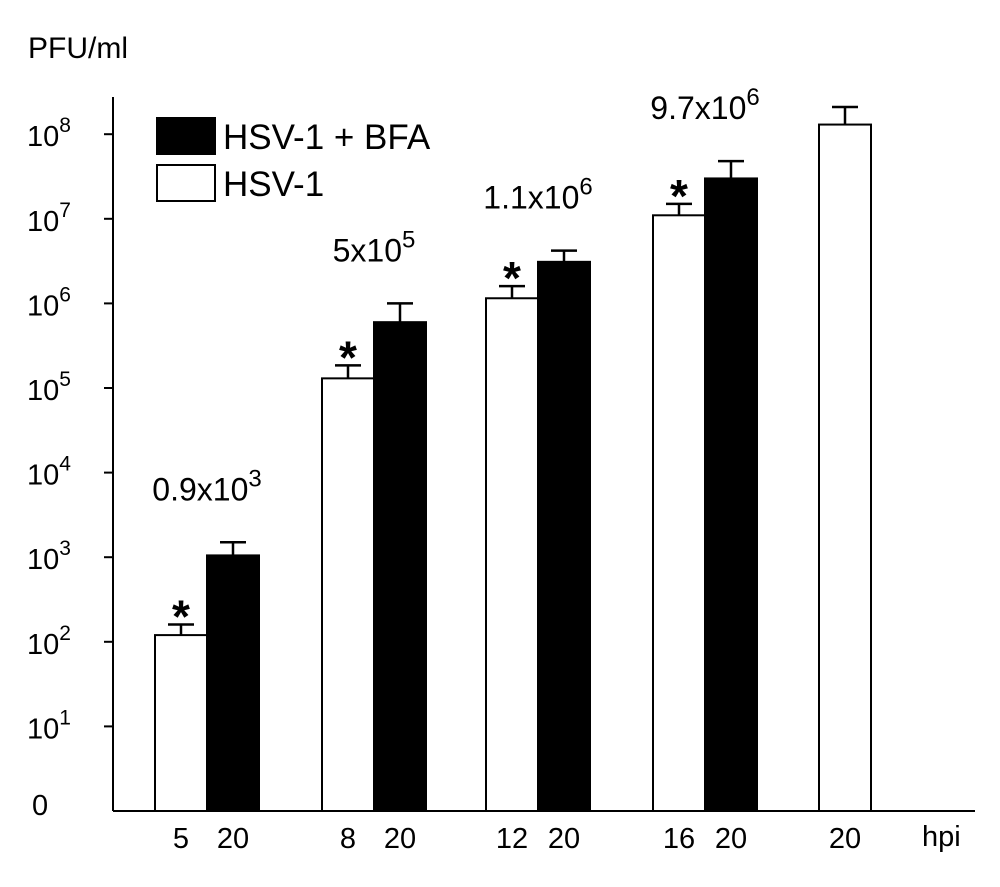  I want to click on legend-label: HSV-1, so click(273, 184).